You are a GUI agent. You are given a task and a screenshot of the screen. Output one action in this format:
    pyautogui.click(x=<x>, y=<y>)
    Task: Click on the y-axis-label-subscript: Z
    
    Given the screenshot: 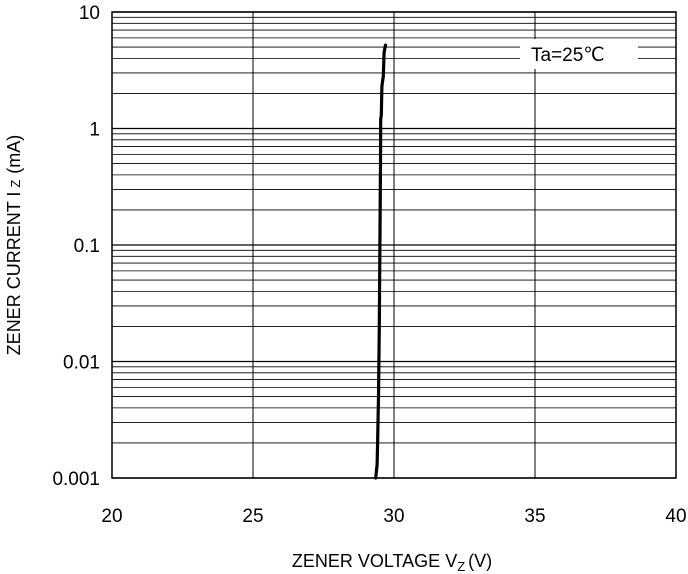 What is the action you would take?
    pyautogui.click(x=15, y=184)
    